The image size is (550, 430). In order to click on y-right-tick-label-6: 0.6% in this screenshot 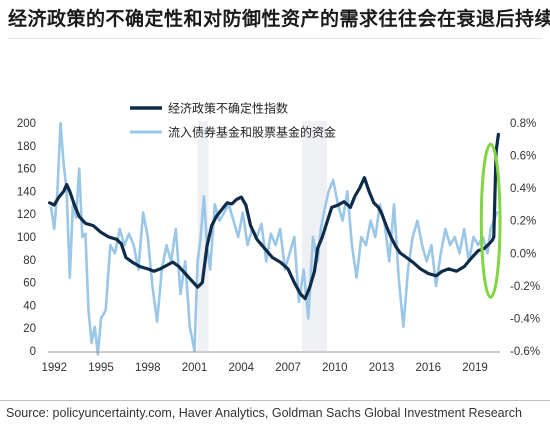, I will do `click(523, 157)`.